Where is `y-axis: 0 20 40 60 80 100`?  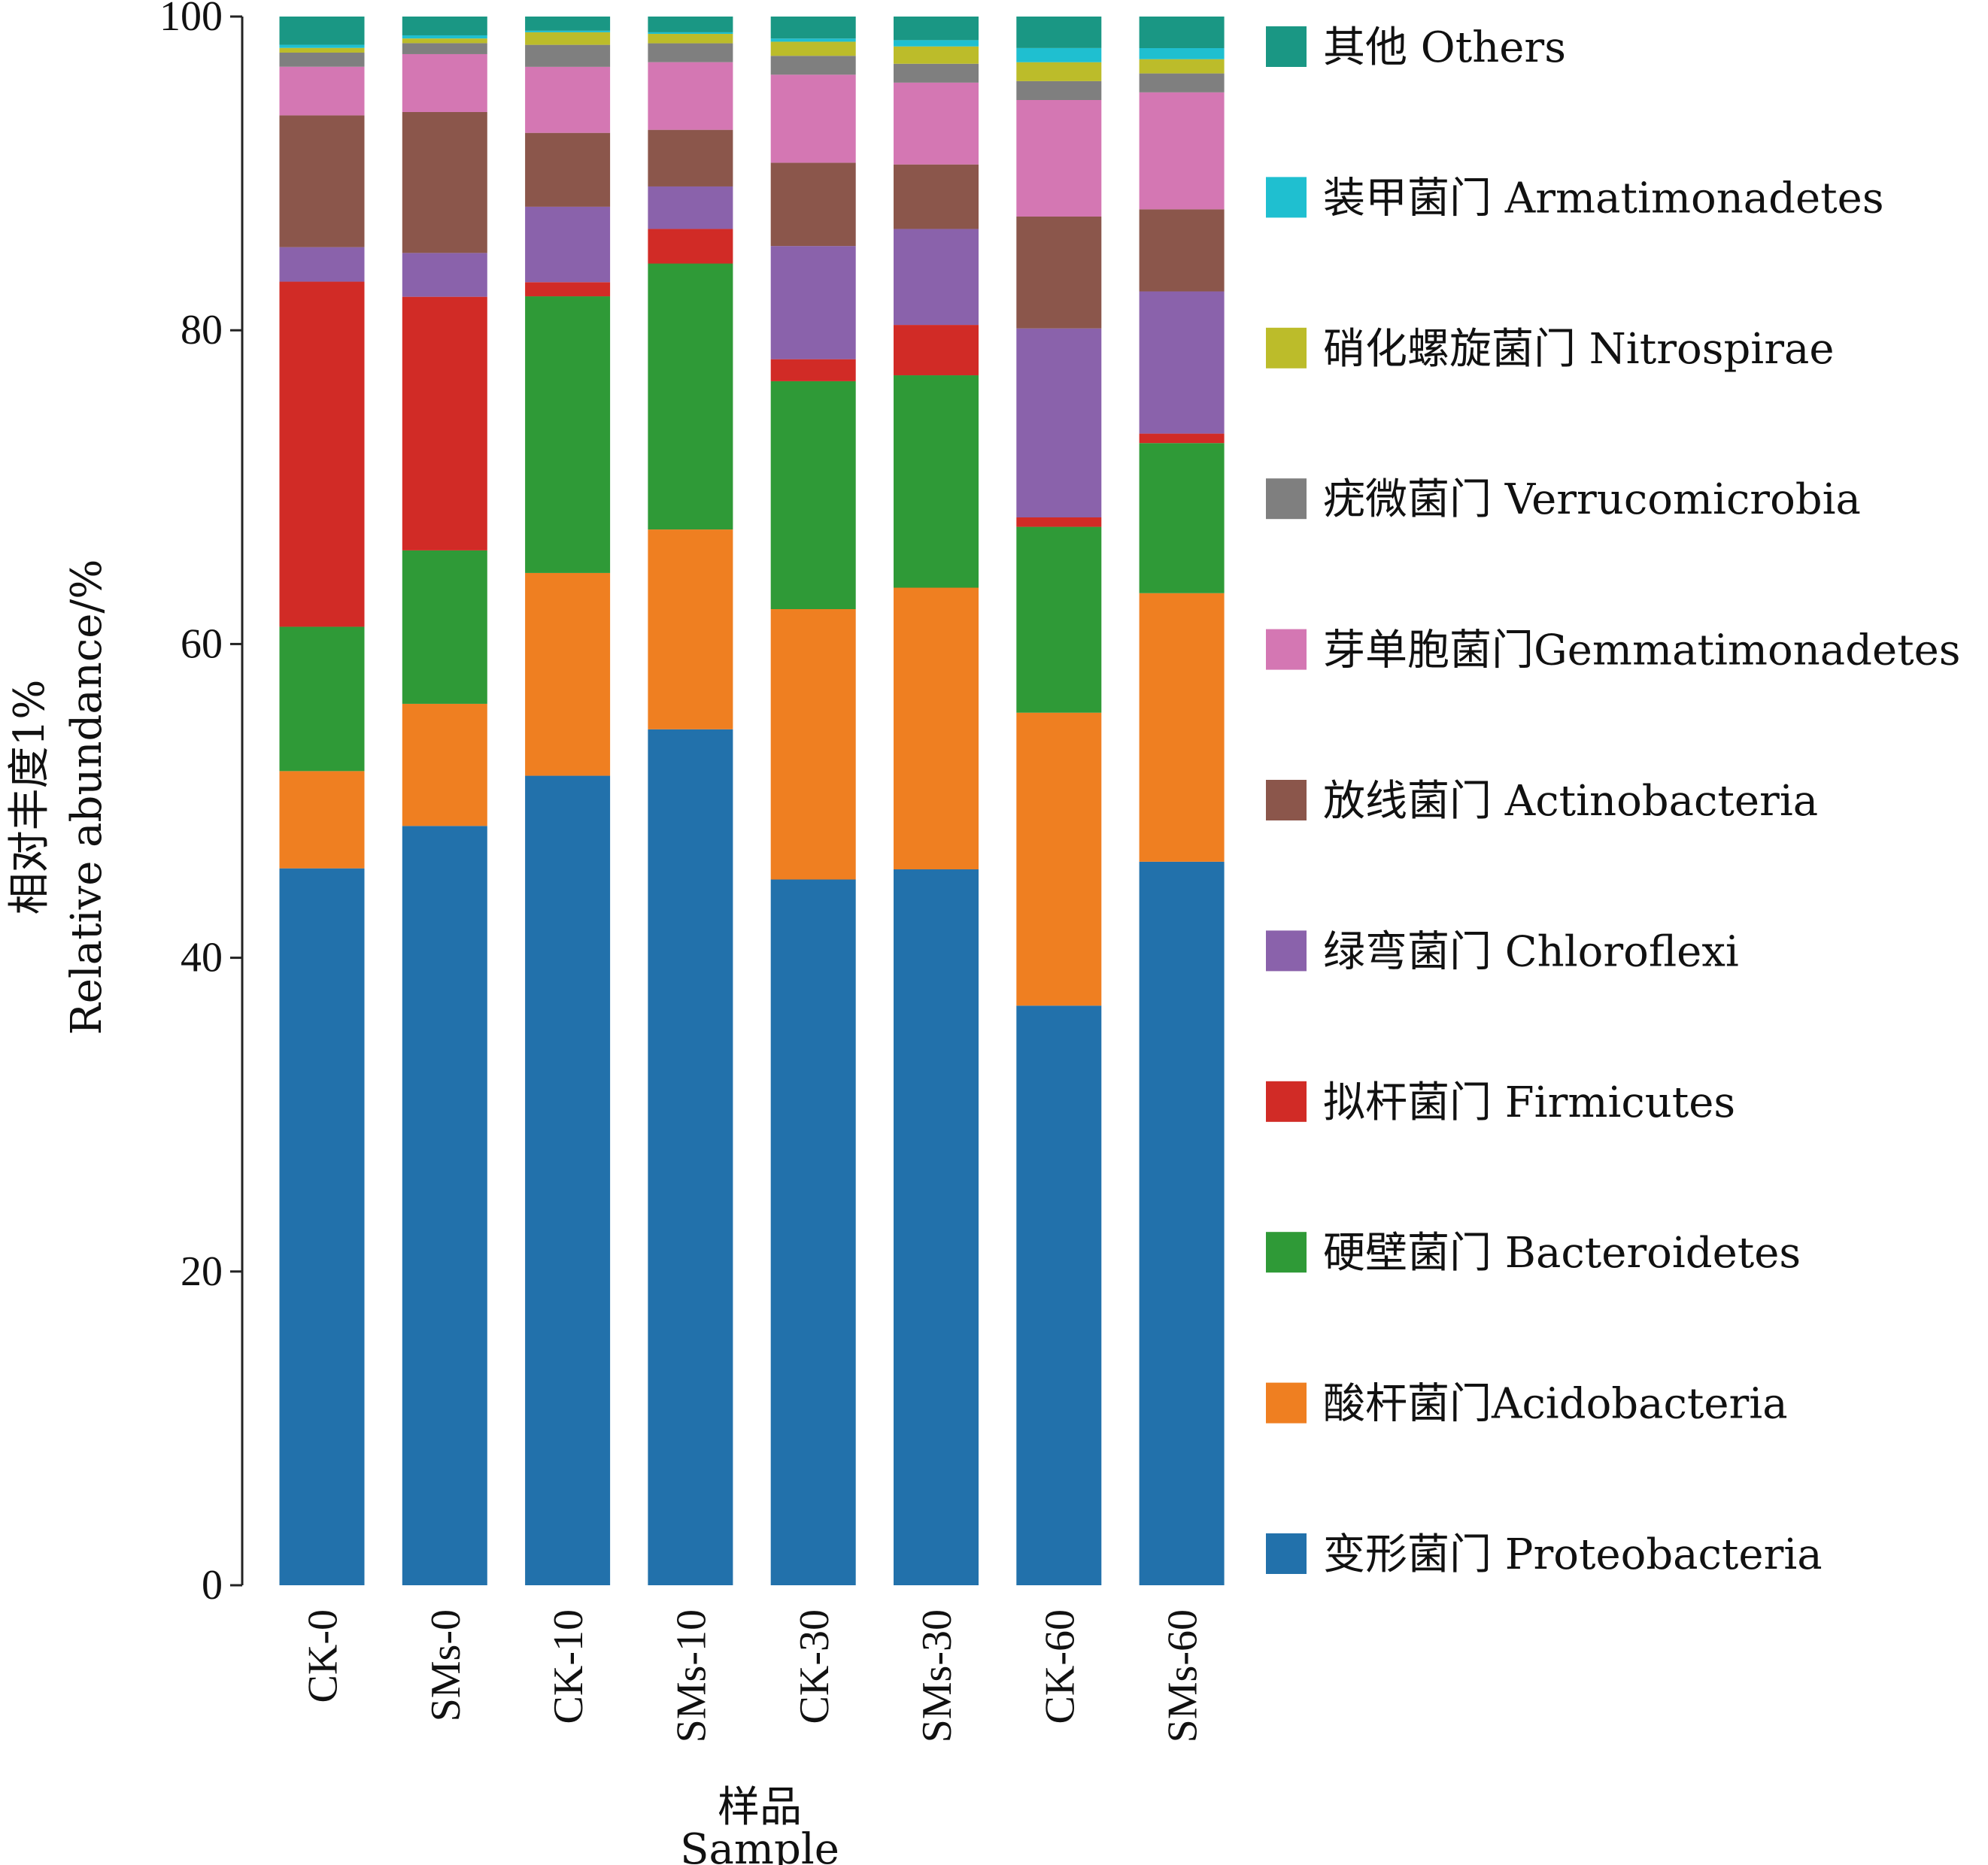
y-axis: 0 20 40 60 80 100 is located at coordinates (201, 804).